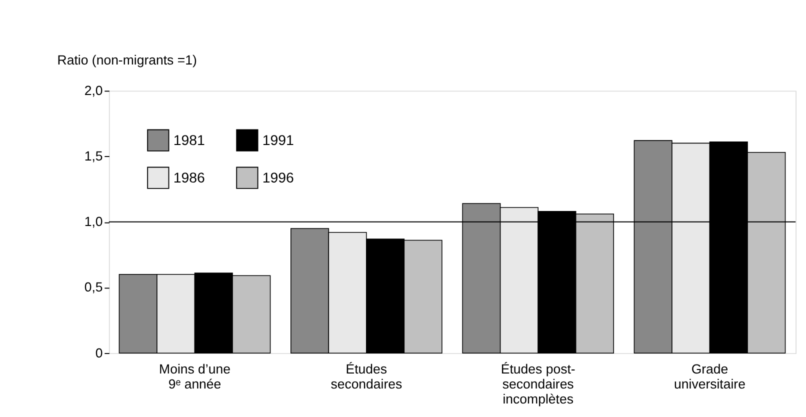 This screenshot has width=806, height=417. I want to click on x-tick-label: Études secondaires, so click(366, 376).